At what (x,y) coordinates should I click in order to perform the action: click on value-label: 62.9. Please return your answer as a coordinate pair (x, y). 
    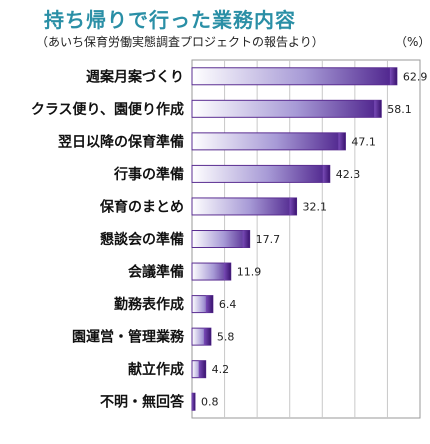
    Looking at the image, I should click on (415, 76).